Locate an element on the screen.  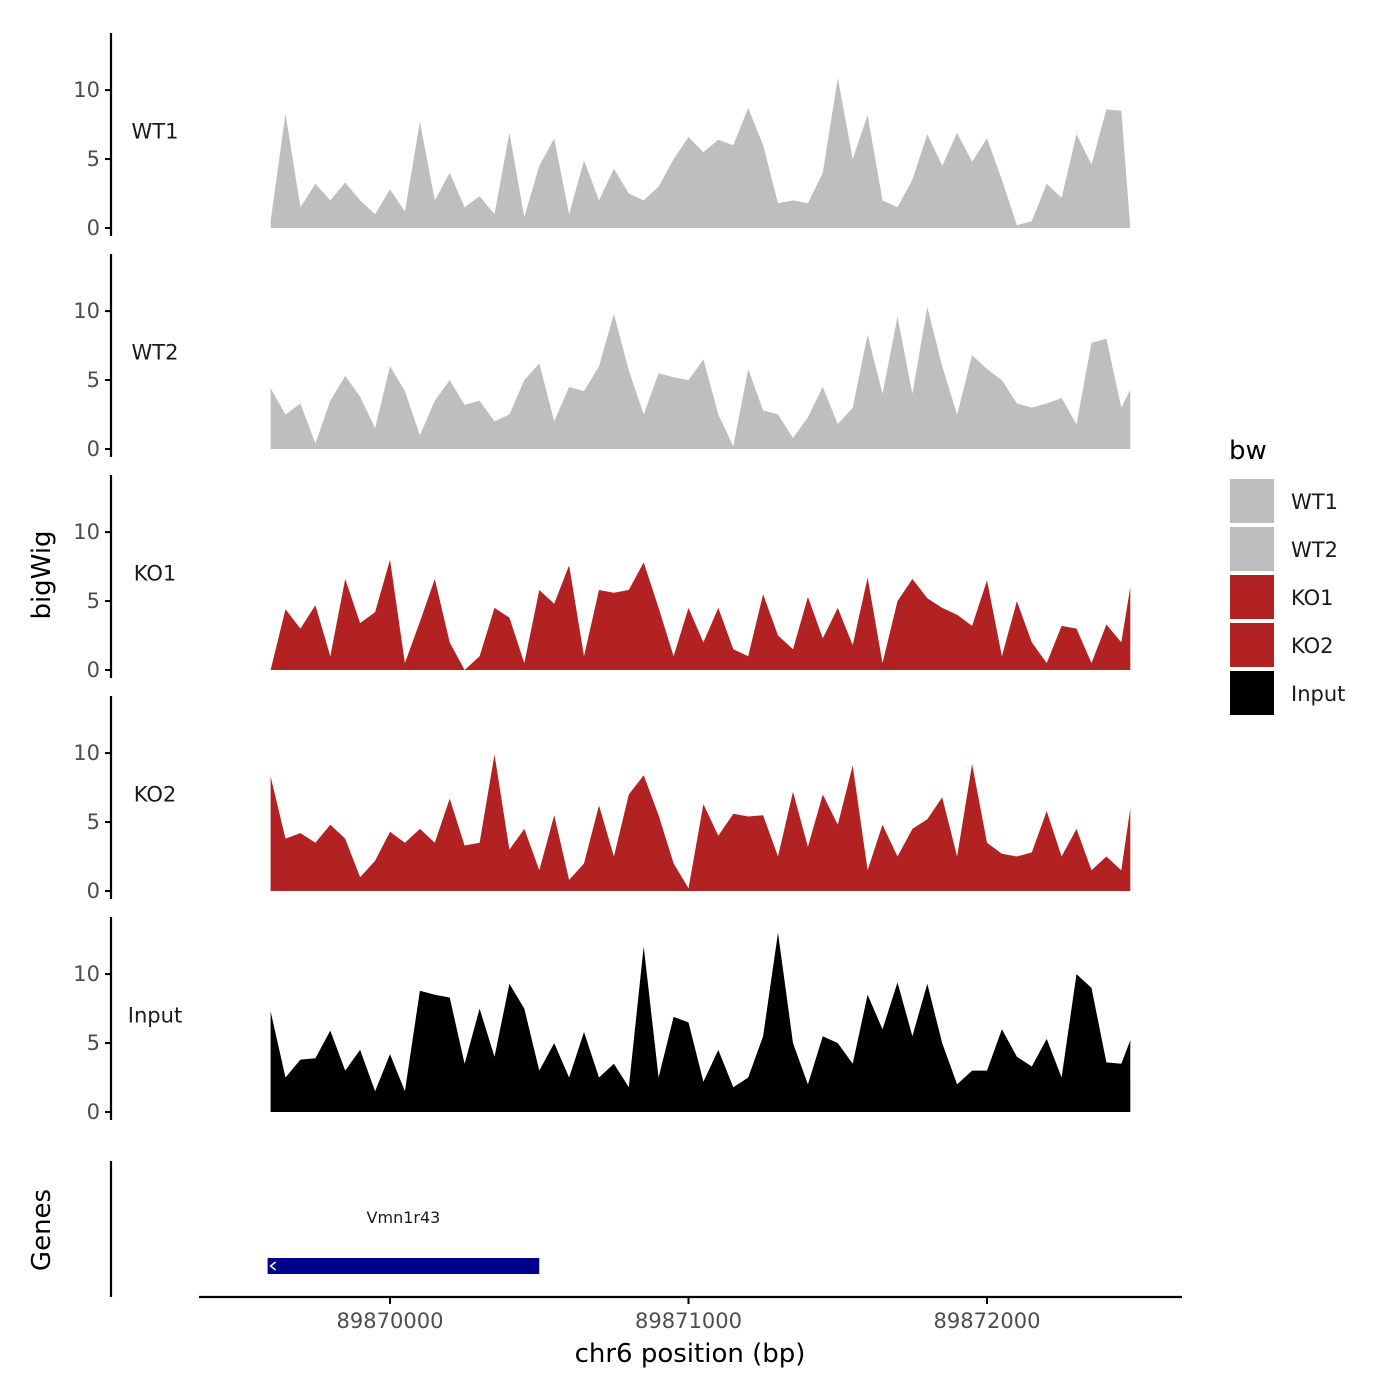
legend-label: KO1 is located at coordinates (1312, 598).